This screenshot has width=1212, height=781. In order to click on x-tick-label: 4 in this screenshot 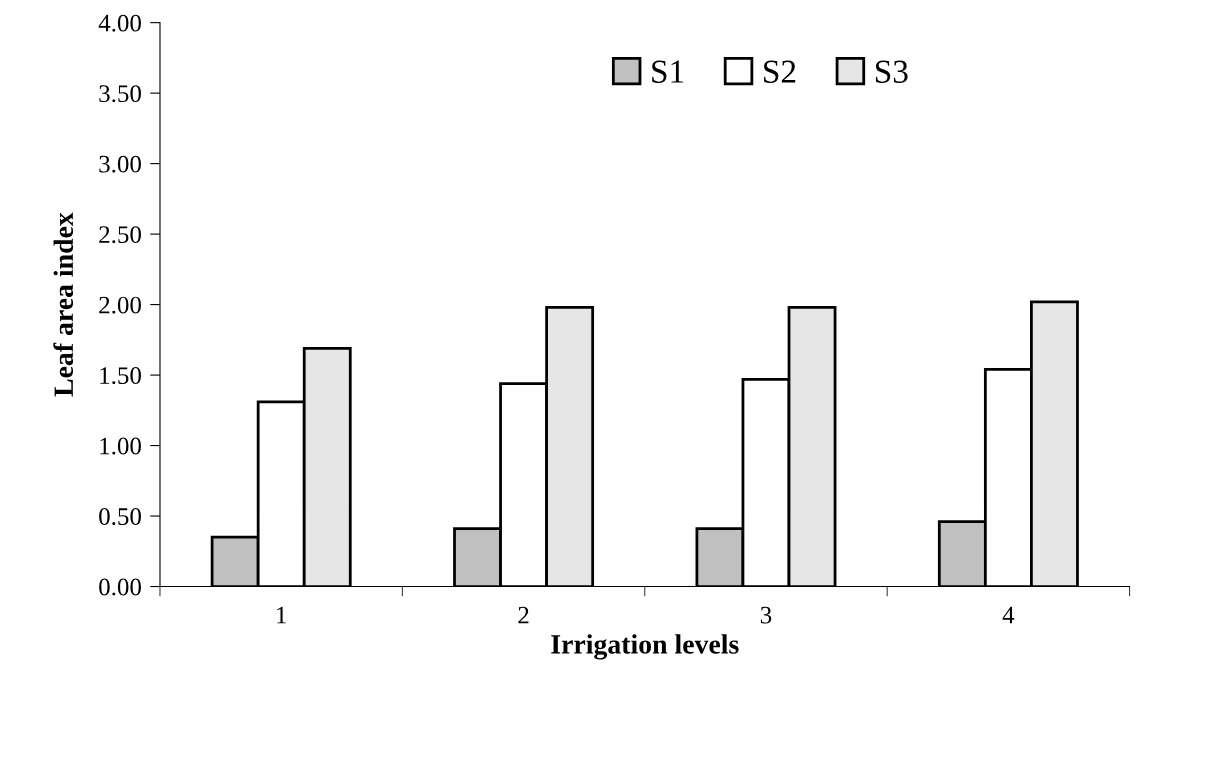, I will do `click(1008, 615)`.